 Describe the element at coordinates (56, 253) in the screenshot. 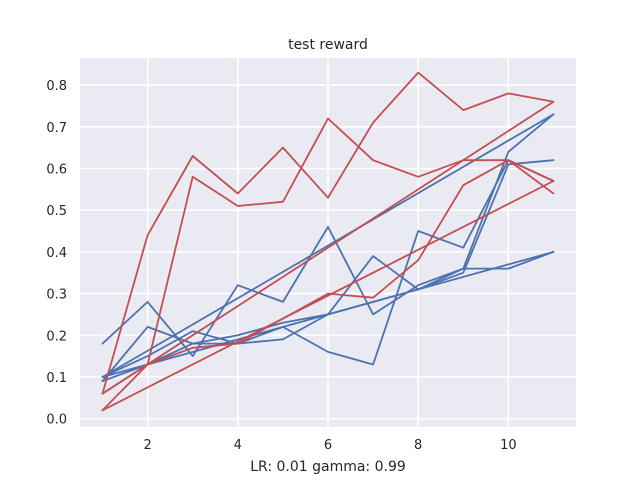

I see `y-tick-label: 0.4` at that location.